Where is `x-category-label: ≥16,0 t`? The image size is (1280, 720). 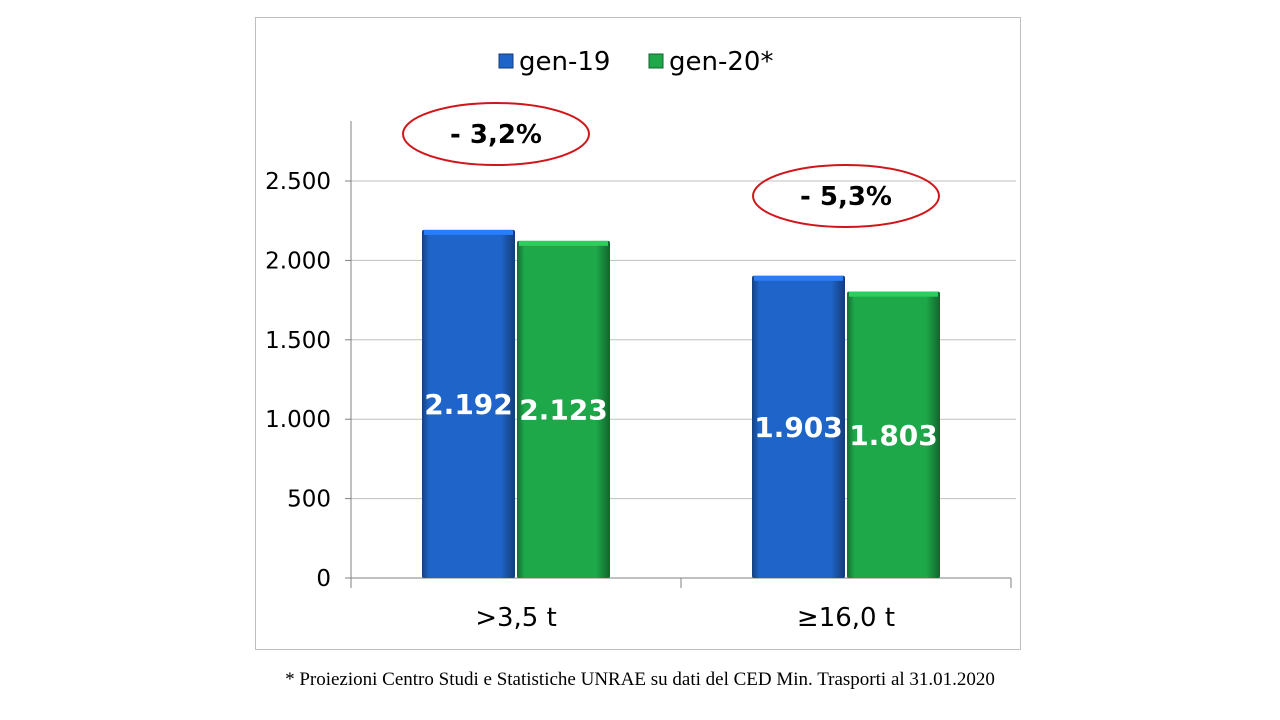 x-category-label: ≥16,0 t is located at coordinates (846, 618).